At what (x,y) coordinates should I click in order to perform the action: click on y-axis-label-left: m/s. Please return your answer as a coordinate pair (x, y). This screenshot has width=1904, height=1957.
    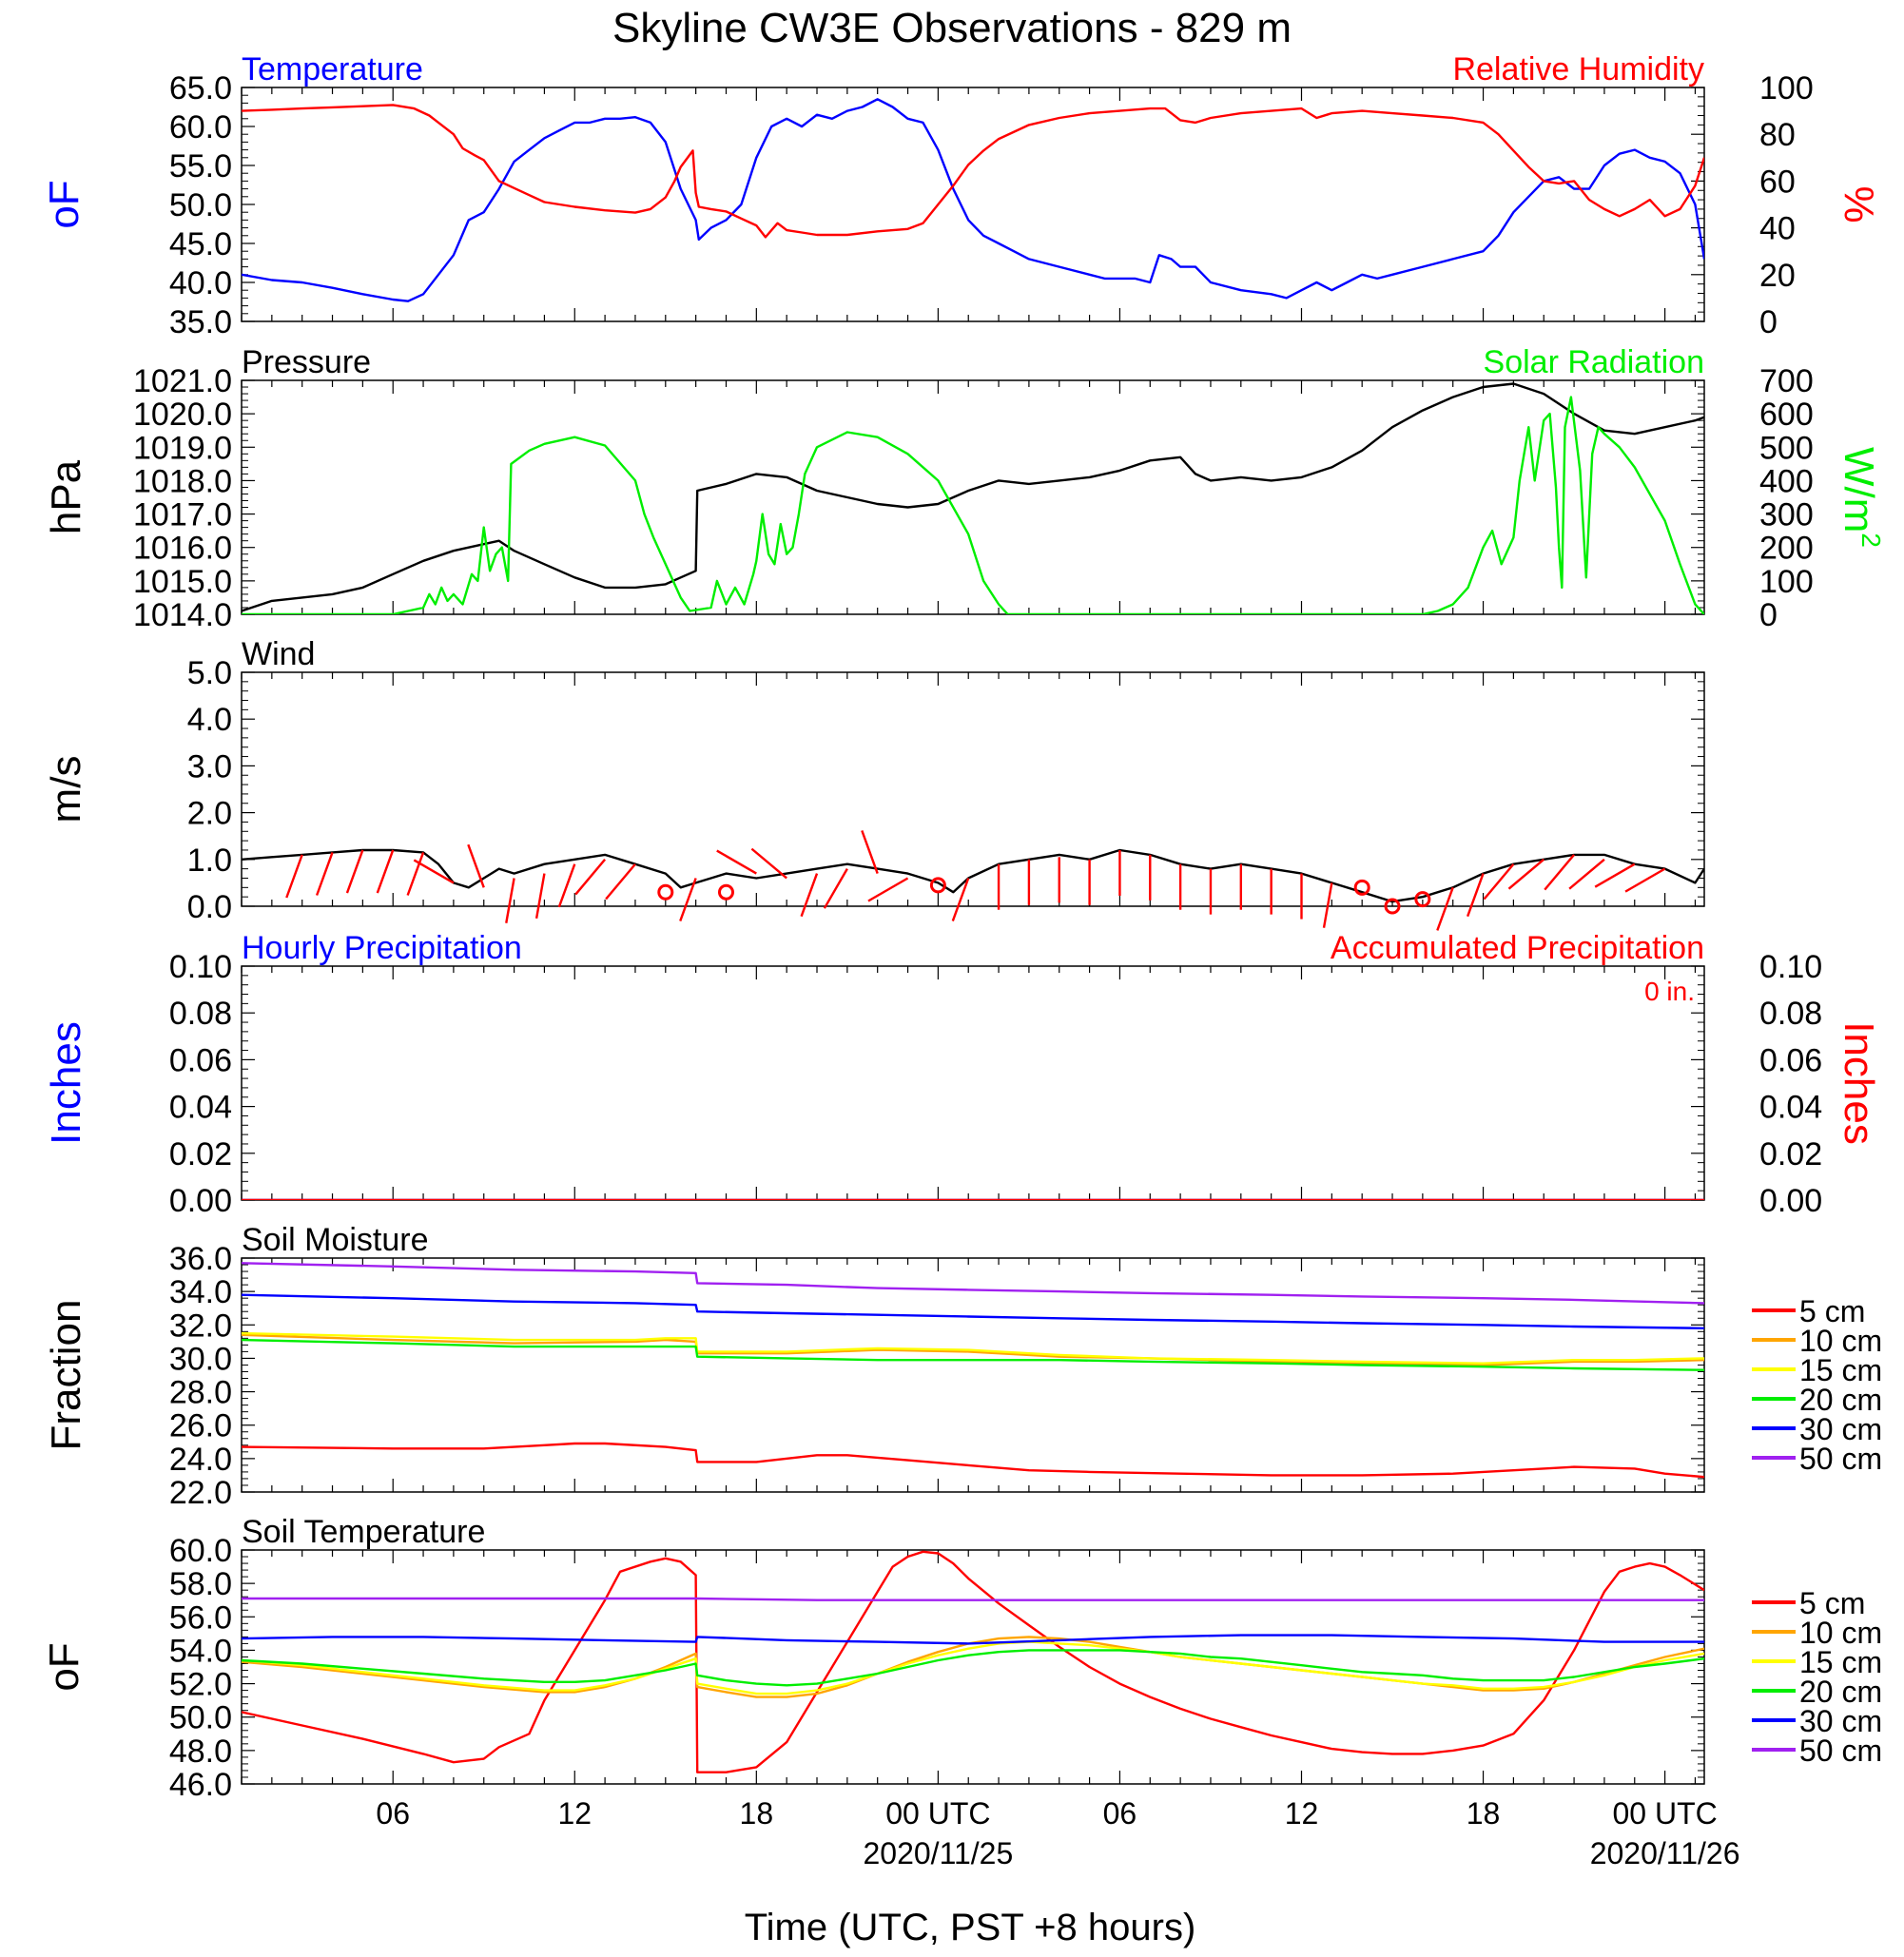
    Looking at the image, I should click on (66, 789).